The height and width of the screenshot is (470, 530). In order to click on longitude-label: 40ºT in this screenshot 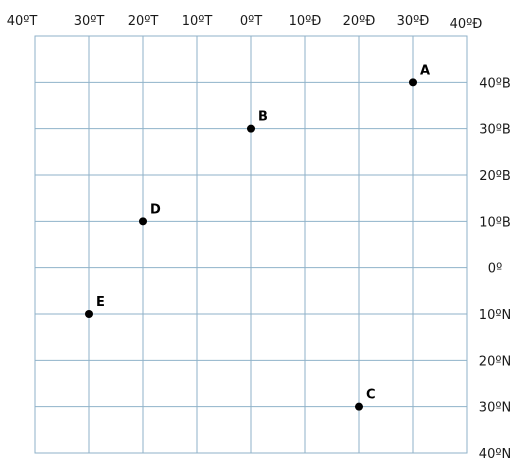, I will do `click(22, 21)`.